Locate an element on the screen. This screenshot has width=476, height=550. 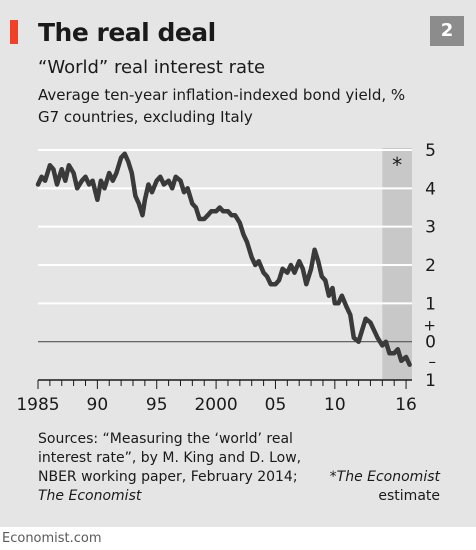
estimate-asterisk: * is located at coordinates (397, 165).